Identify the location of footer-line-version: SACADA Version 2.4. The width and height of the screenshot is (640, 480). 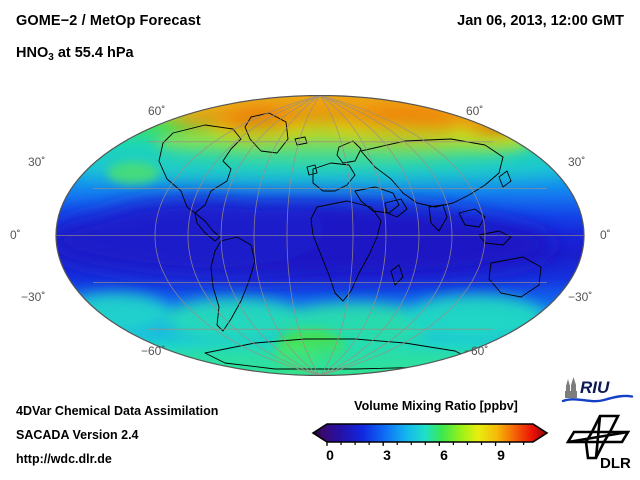
(77, 435).